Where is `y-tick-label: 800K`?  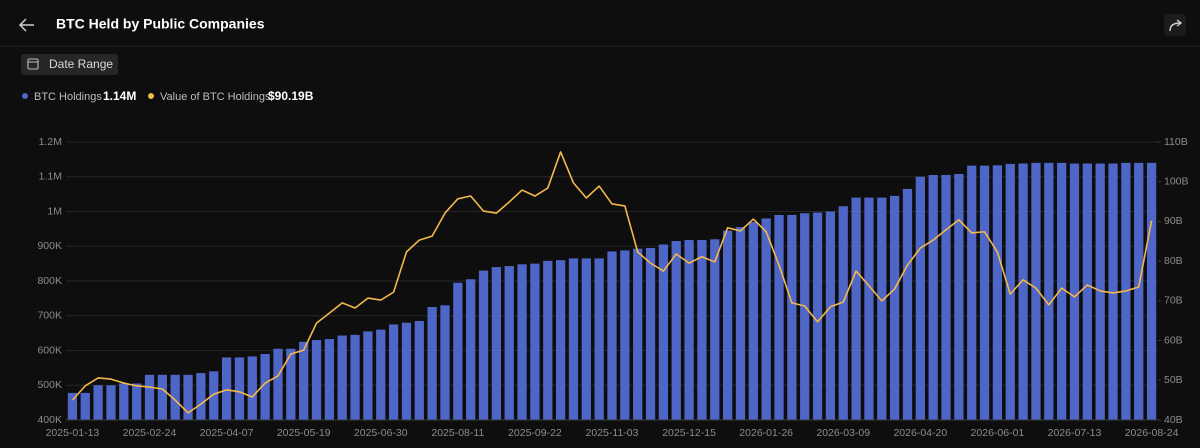 y-tick-label: 800K is located at coordinates (49, 281).